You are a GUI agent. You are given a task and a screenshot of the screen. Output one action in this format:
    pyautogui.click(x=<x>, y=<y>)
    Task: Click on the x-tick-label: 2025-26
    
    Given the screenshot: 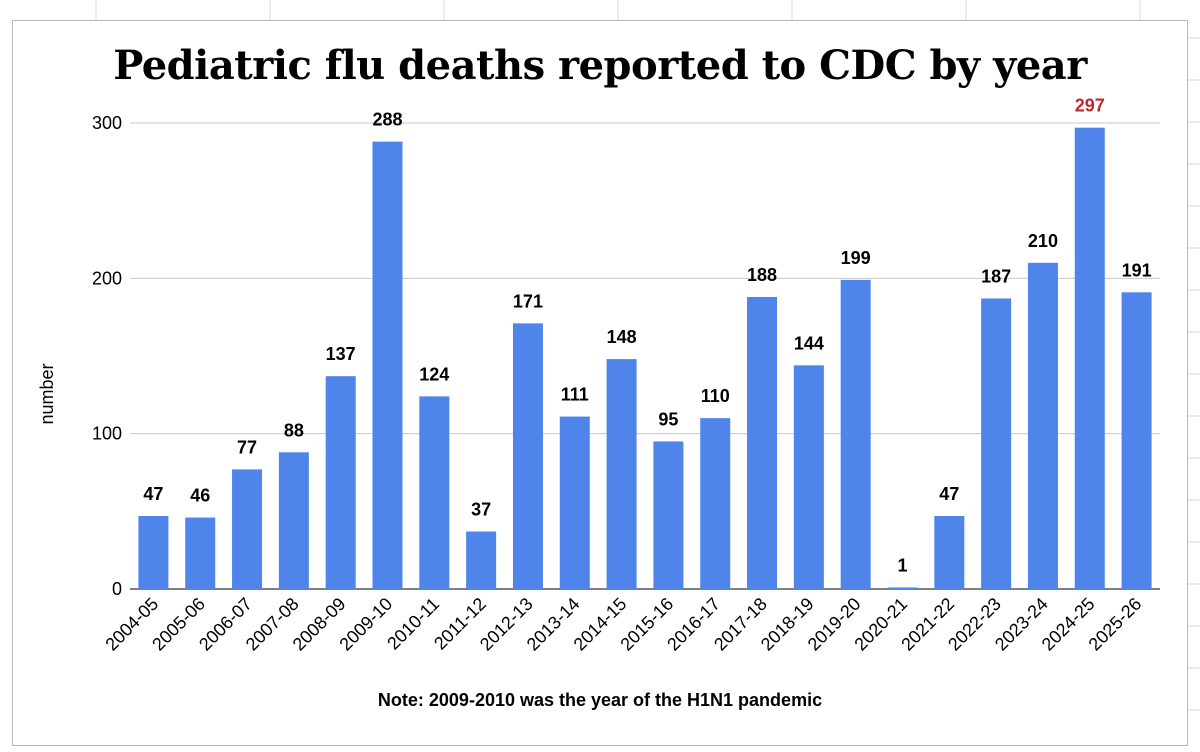 What is the action you would take?
    pyautogui.click(x=1115, y=624)
    